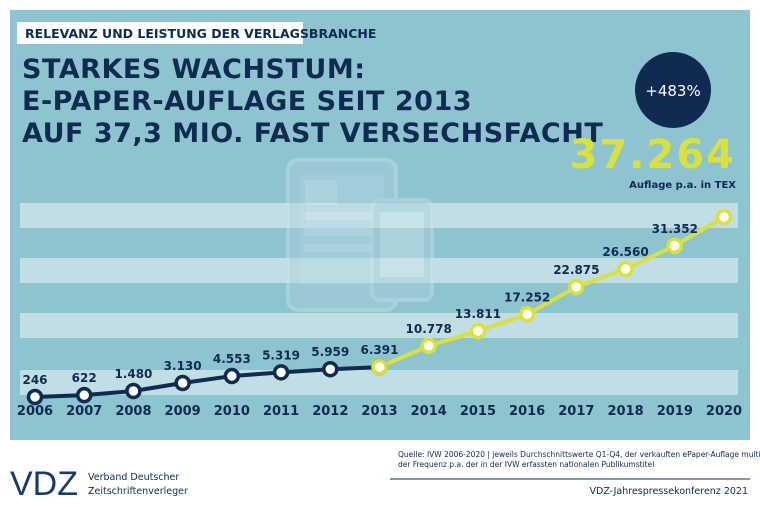 This screenshot has height=507, width=760. What do you see at coordinates (478, 314) in the screenshot?
I see `value-label: 13.811` at bounding box center [478, 314].